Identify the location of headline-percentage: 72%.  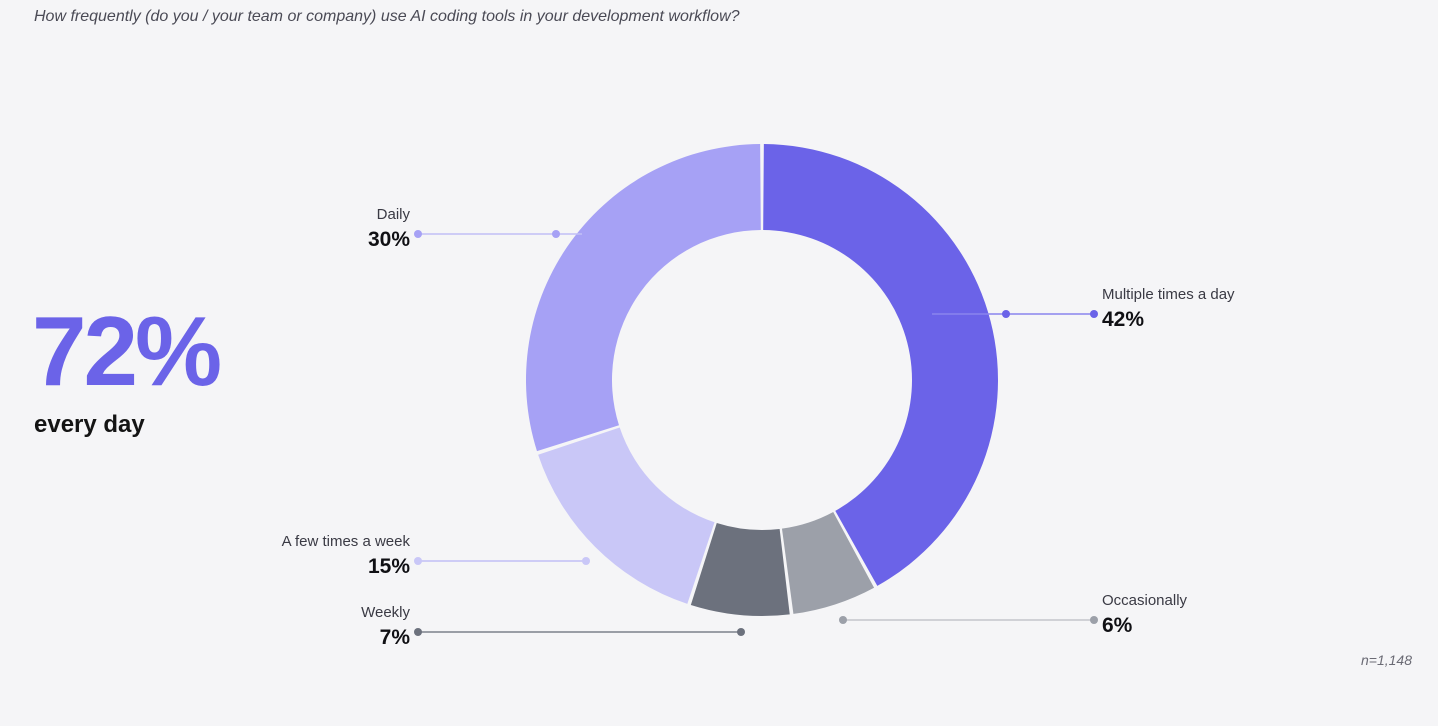
(127, 351).